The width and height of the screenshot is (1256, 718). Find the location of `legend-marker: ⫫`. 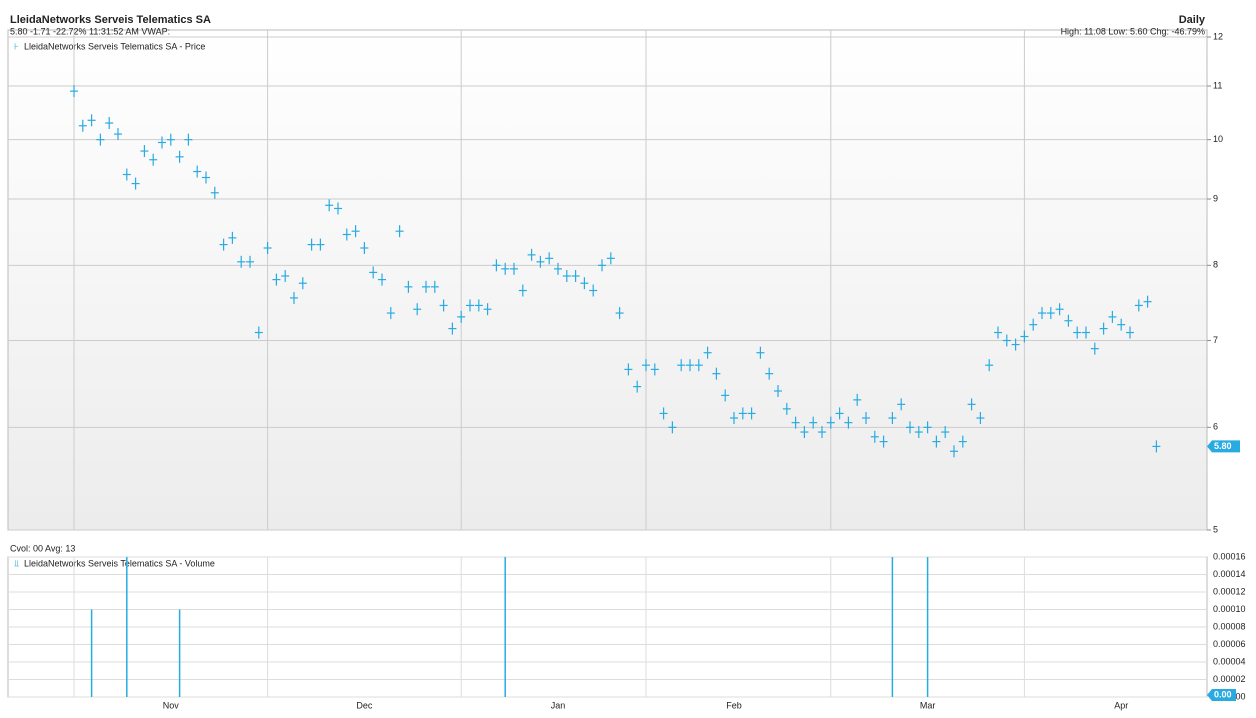

legend-marker: ⫫ is located at coordinates (16, 563).